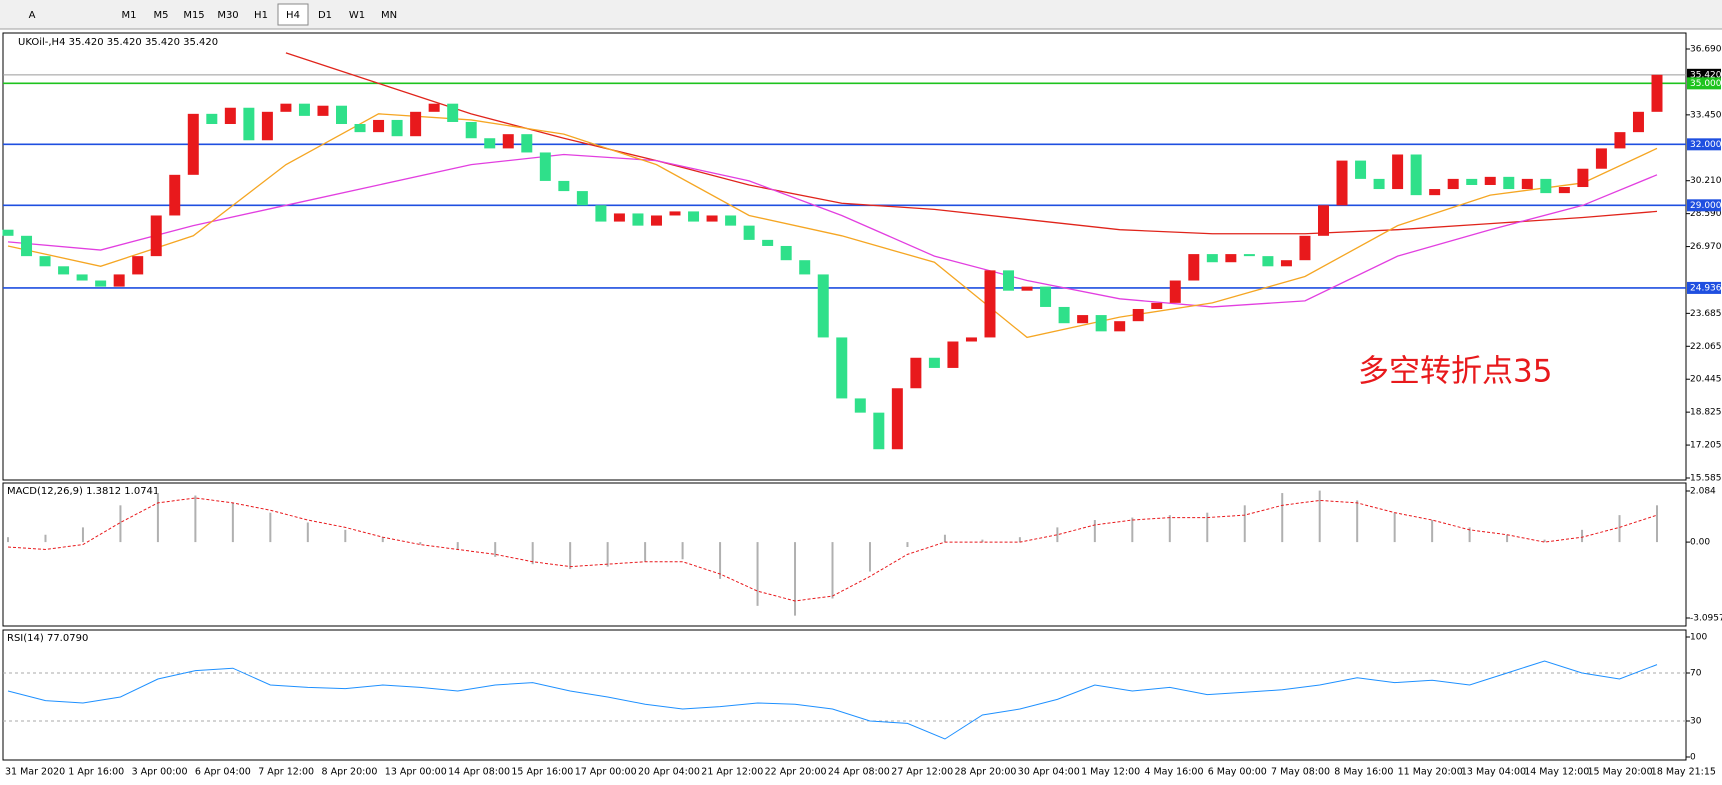  Describe the element at coordinates (1173, 772) in the screenshot. I see `x-tick-label: 4 May 16:00` at that location.